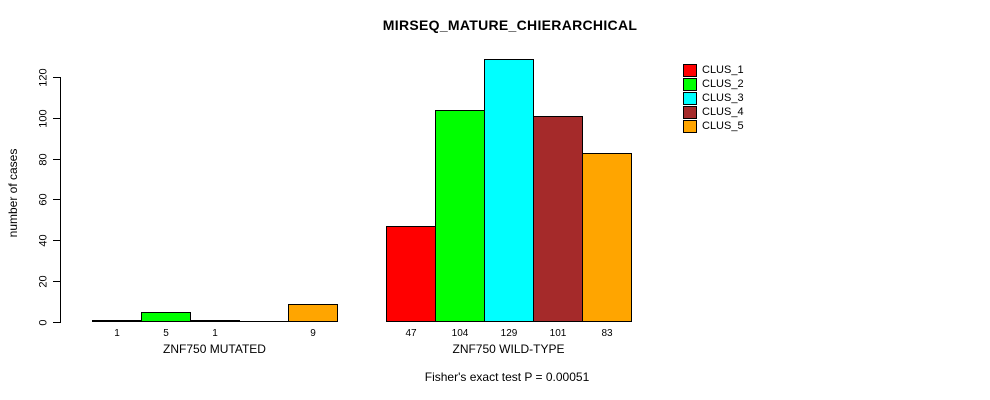  I want to click on legend-item-clus_4: CLUS_4, so click(713, 112).